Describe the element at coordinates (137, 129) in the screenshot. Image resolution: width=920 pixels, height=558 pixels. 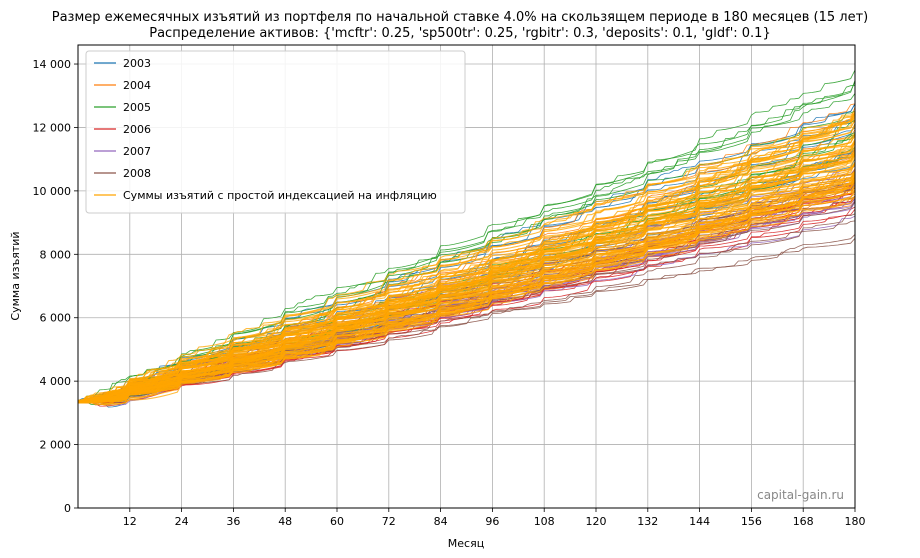
I see `legend-entry: 2006` at that location.